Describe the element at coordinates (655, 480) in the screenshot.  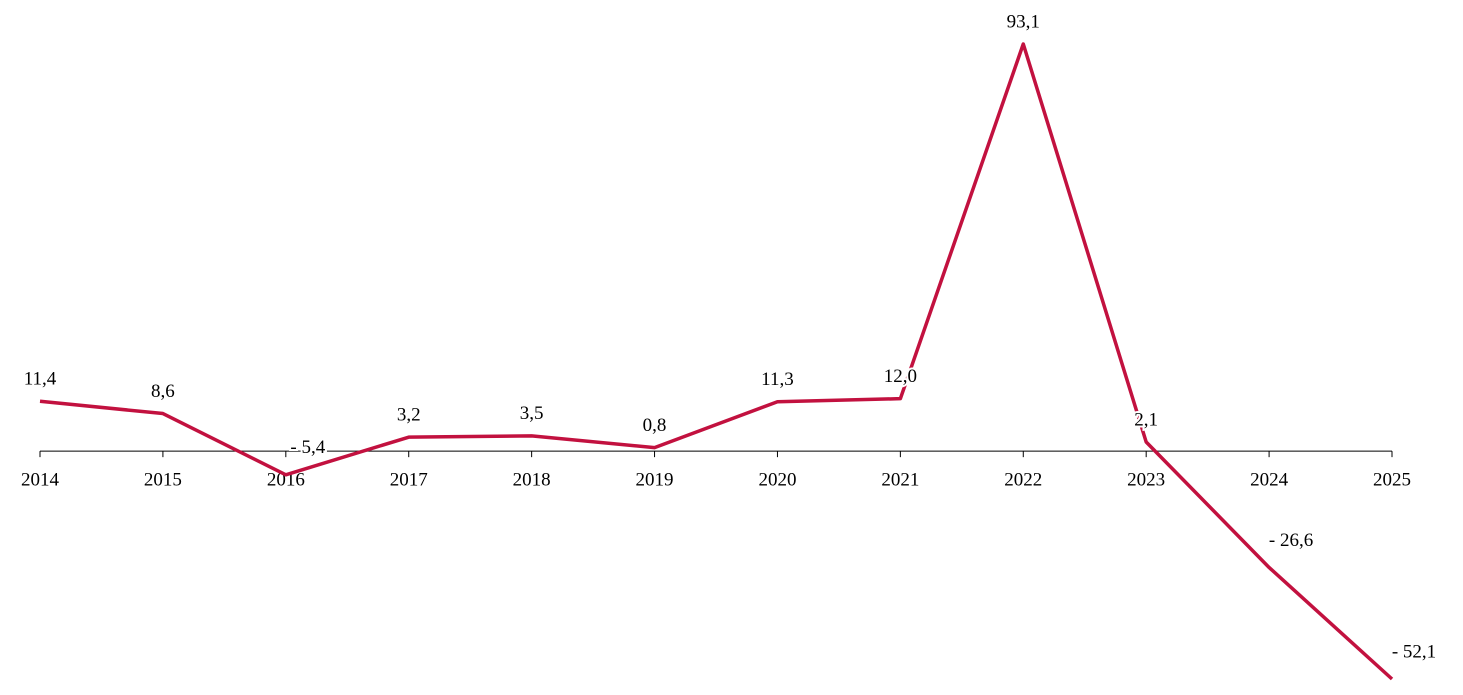
I see `x-tick-label: 2019` at that location.